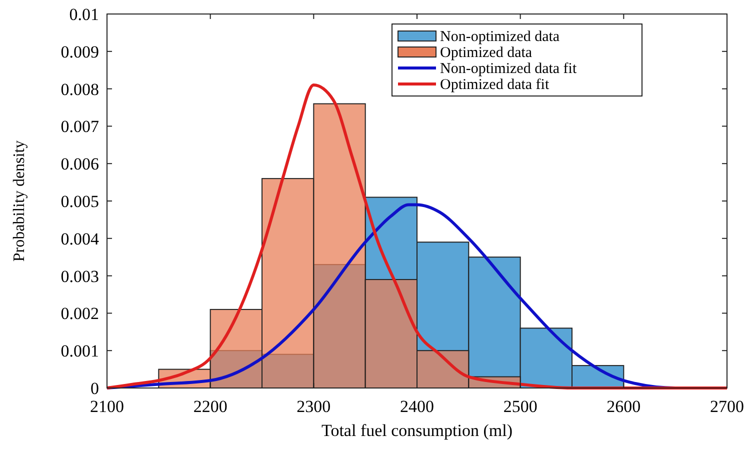 This screenshot has width=755, height=450. Describe the element at coordinates (80, 238) in the screenshot. I see `y-tick-label: 0.004` at that location.